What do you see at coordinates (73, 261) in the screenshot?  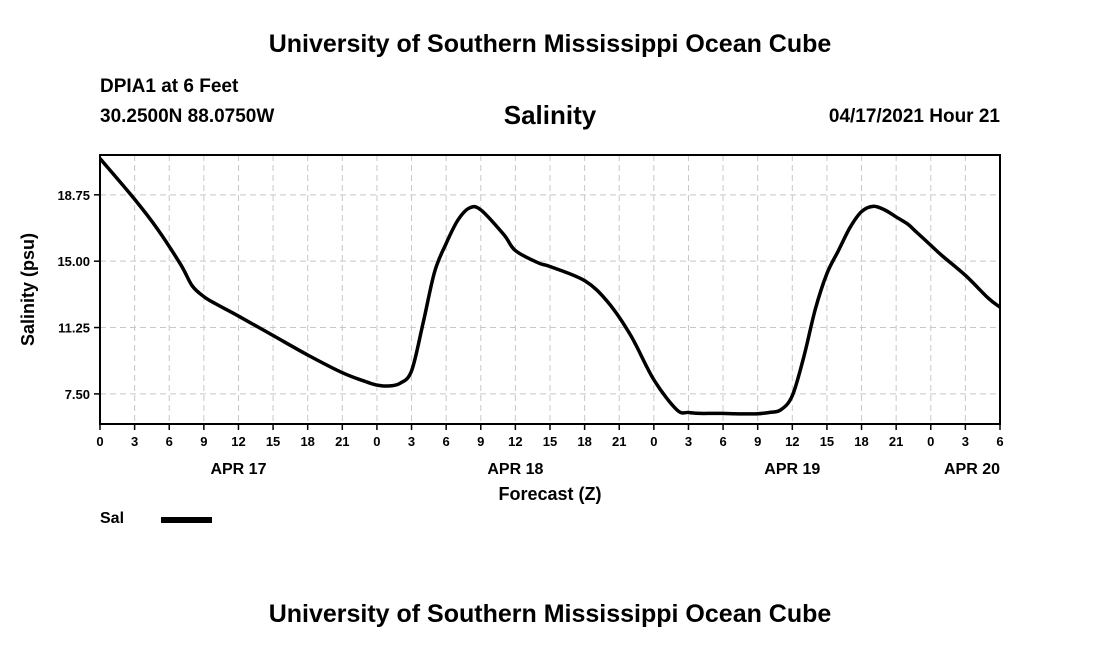 I see `y-tick-label: 15.00` at bounding box center [73, 261].